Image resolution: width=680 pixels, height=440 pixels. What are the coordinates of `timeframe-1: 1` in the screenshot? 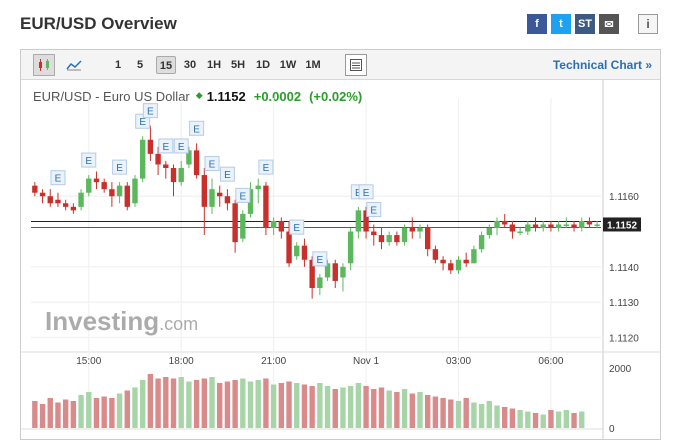 It's located at (118, 65).